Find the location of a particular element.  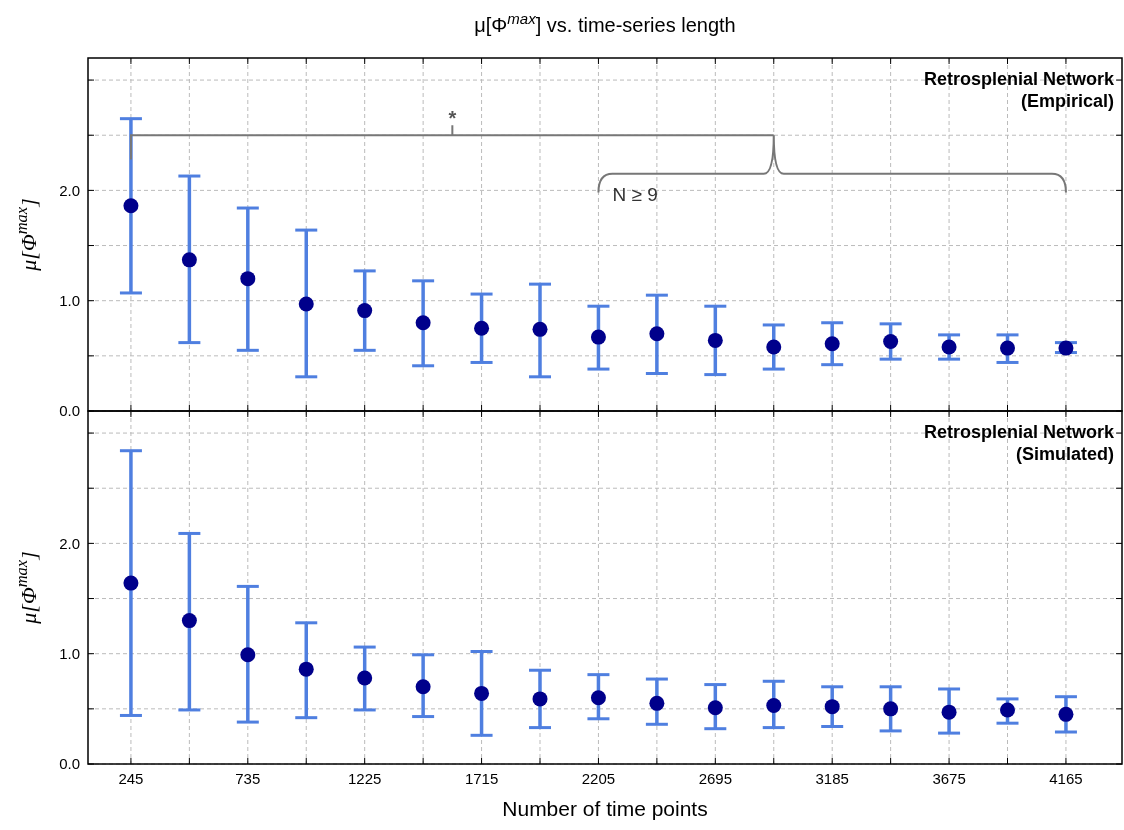

x-tick-label: 3185 is located at coordinates (832, 778).